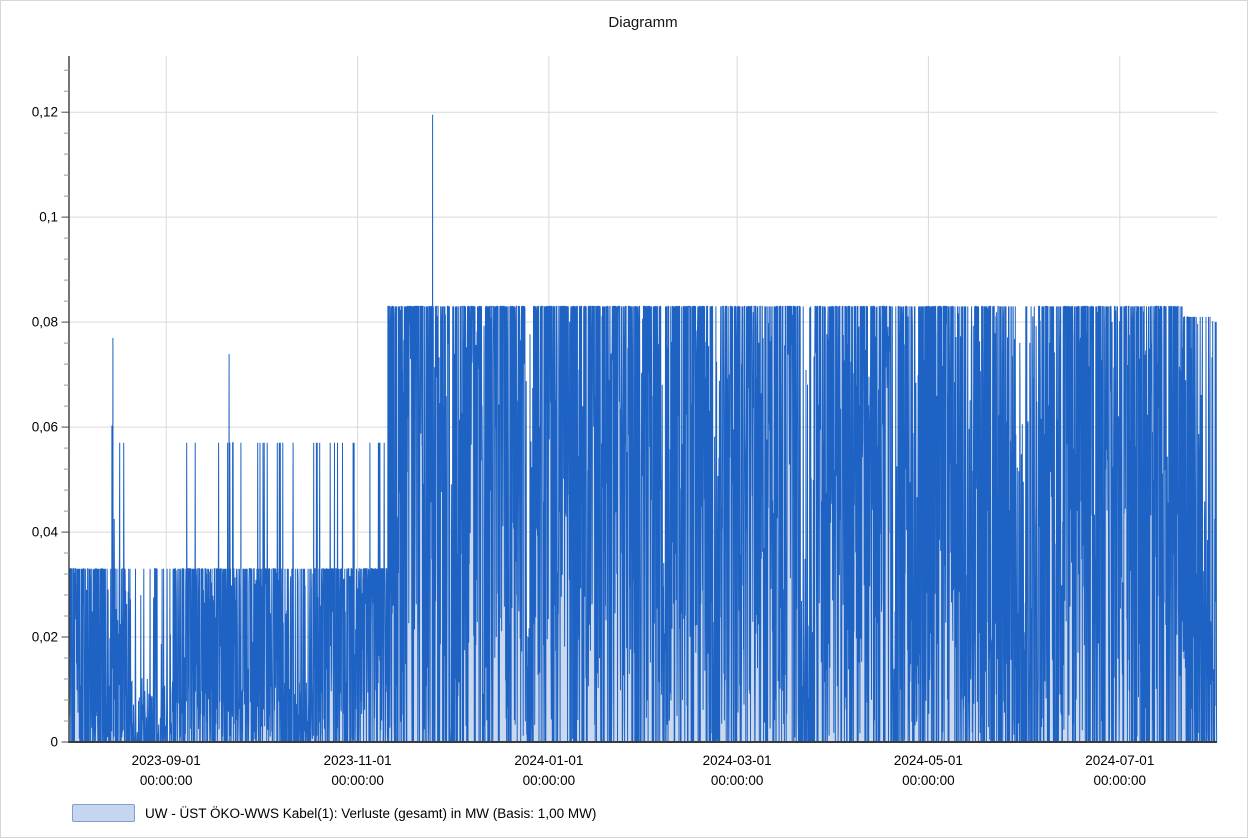 This screenshot has width=1248, height=838. Describe the element at coordinates (65, 406) in the screenshot. I see `axis-ticks` at that location.